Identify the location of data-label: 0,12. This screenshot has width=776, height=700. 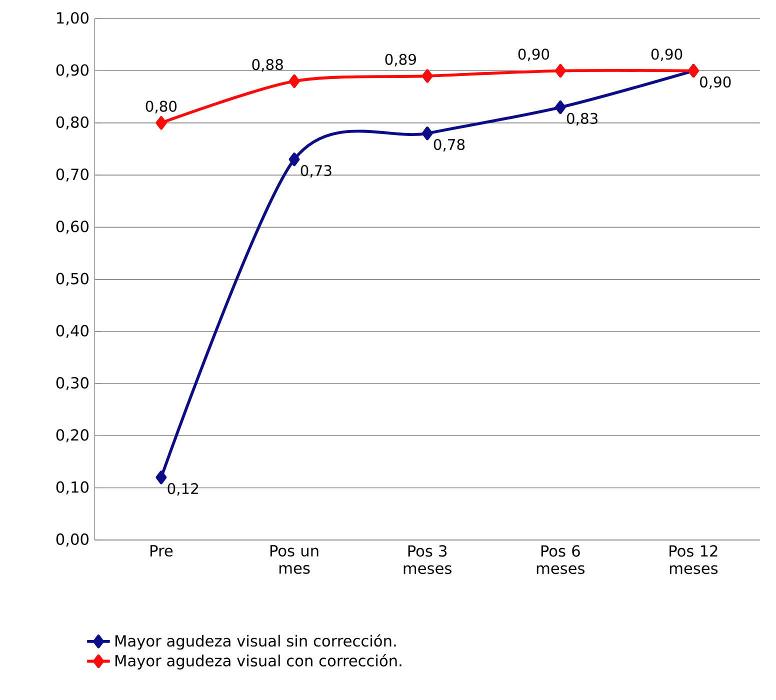
(183, 489).